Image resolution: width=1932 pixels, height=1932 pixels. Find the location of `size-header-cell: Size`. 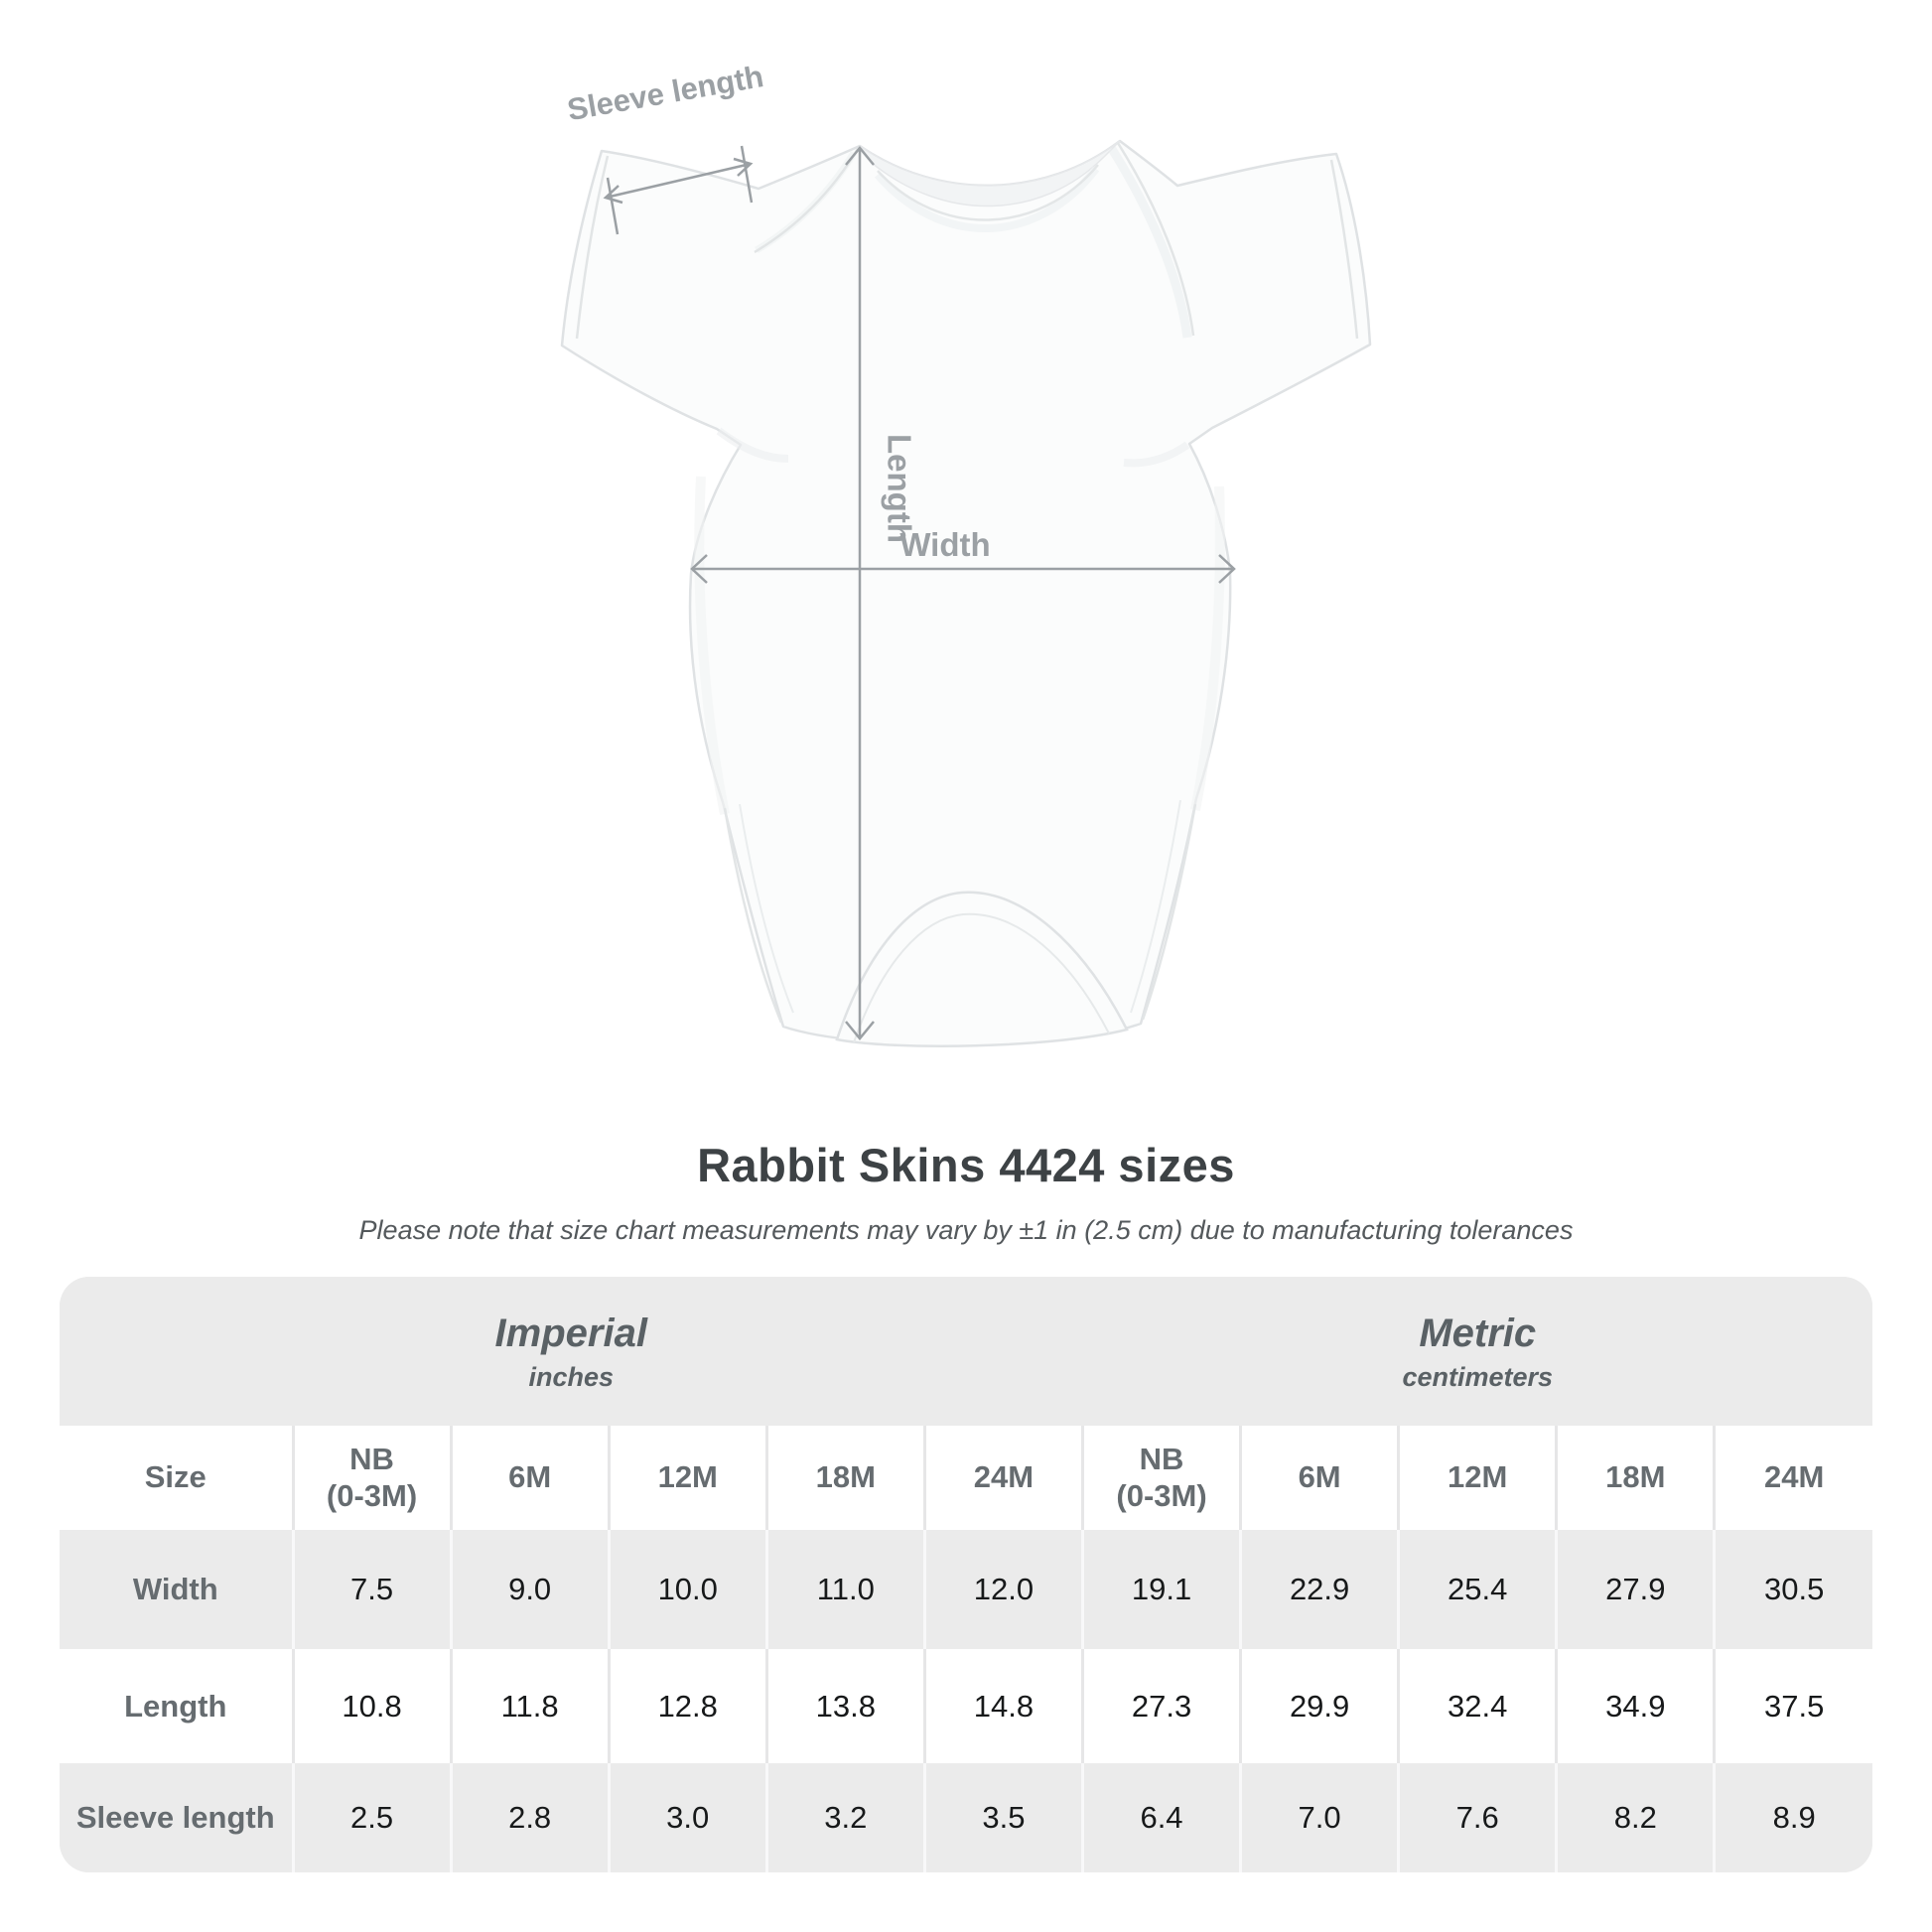

size-header-cell: Size is located at coordinates (176, 1478).